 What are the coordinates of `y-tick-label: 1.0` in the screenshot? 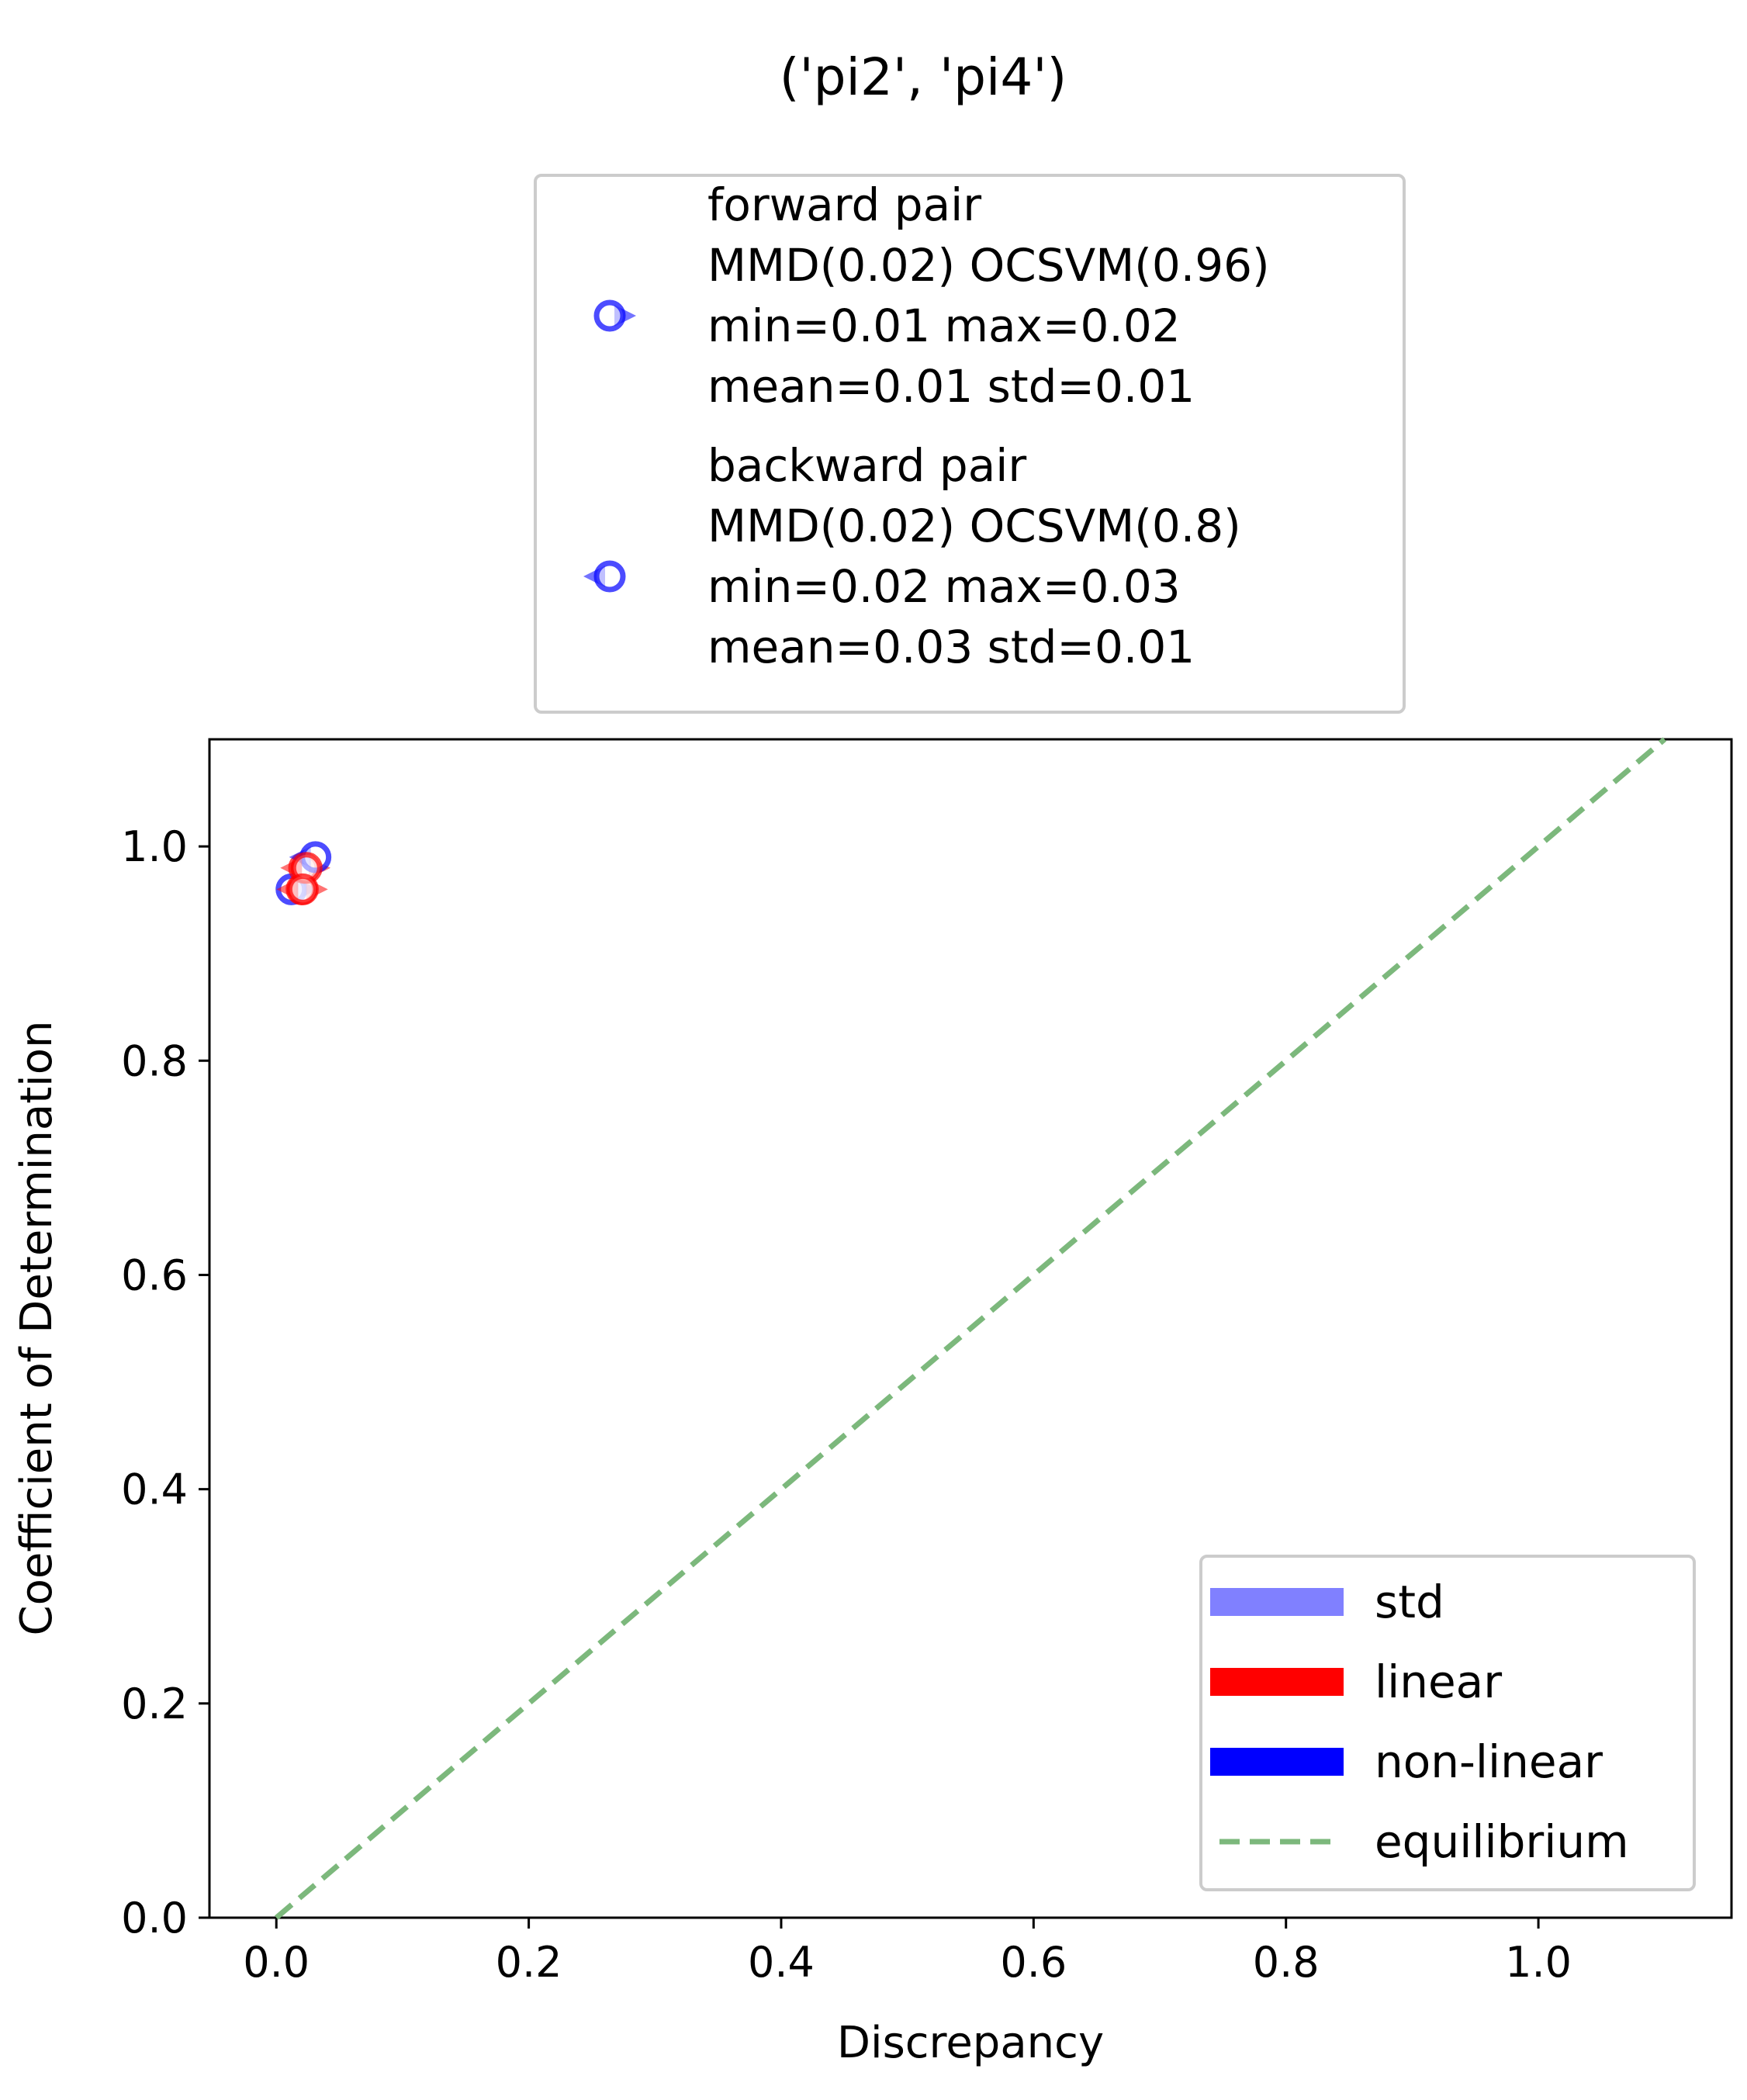 It's located at (154, 846).